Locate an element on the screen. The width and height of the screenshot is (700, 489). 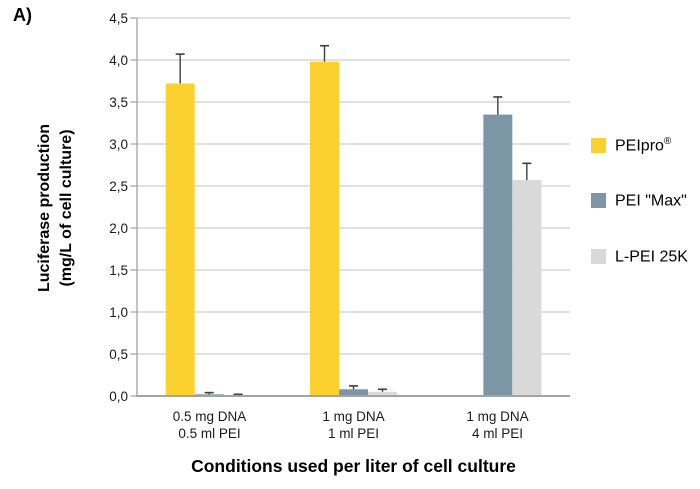
y-tick-label: 2,0 is located at coordinates (118, 228).